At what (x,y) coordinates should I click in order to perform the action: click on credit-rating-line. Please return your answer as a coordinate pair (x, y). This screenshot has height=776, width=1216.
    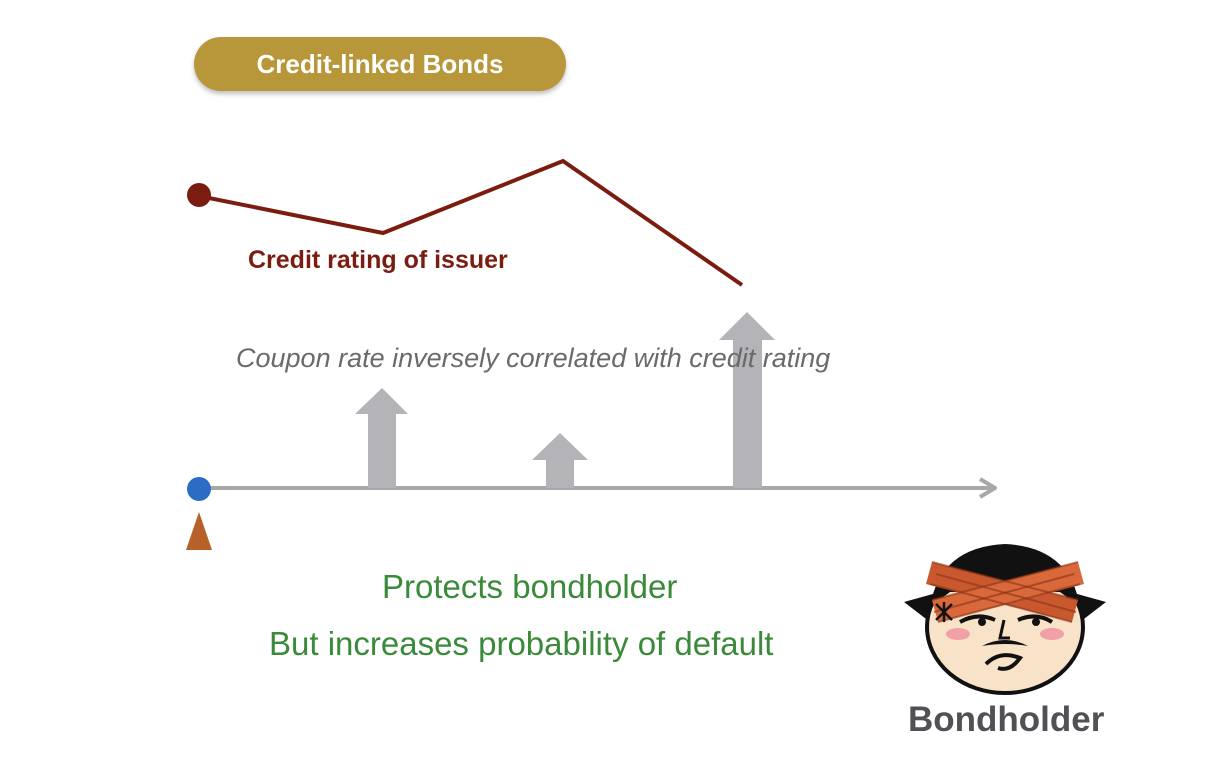
    Looking at the image, I should click on (471, 222).